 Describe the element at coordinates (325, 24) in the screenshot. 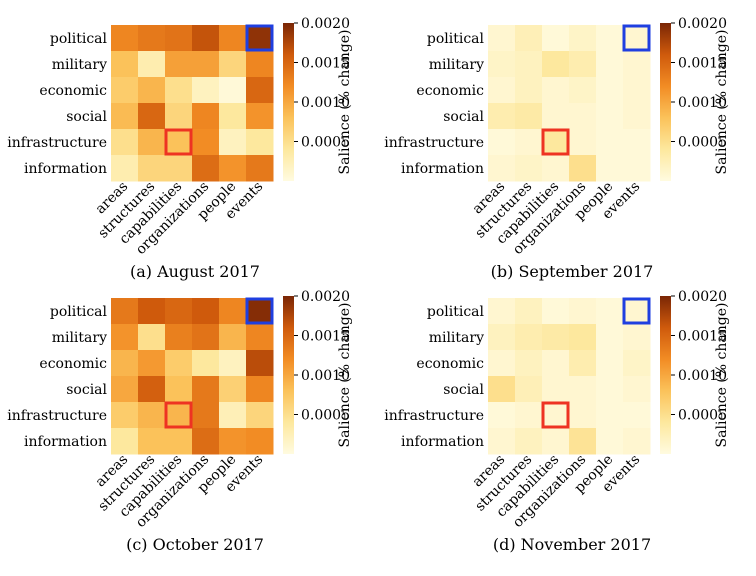

I see `colorbar-tick-label: 0.0020` at that location.